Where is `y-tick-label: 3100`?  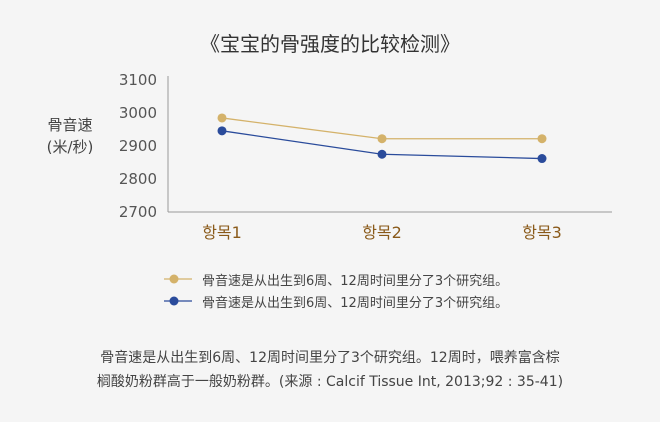
y-tick-label: 3100 is located at coordinates (138, 80).